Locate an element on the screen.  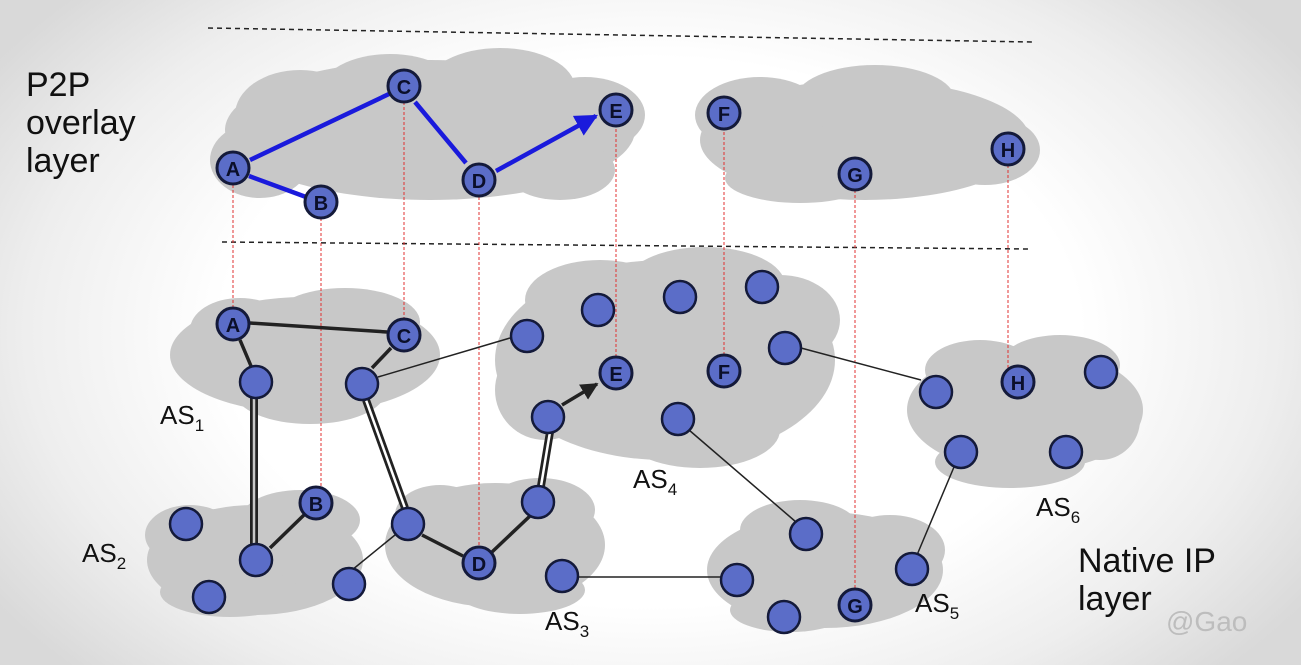
overlay-node-b: B is located at coordinates (321, 202).